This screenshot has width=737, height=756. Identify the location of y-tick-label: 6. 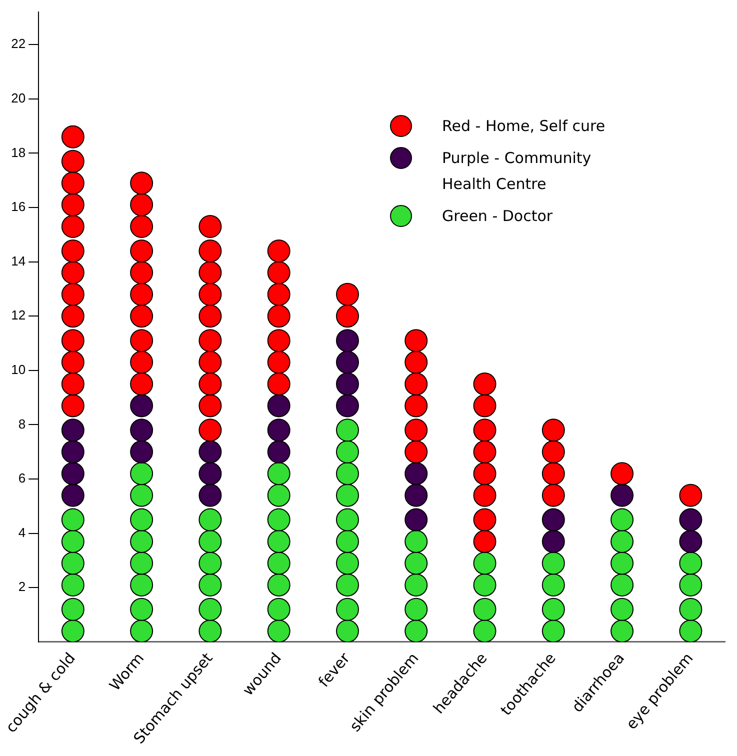
(22, 478).